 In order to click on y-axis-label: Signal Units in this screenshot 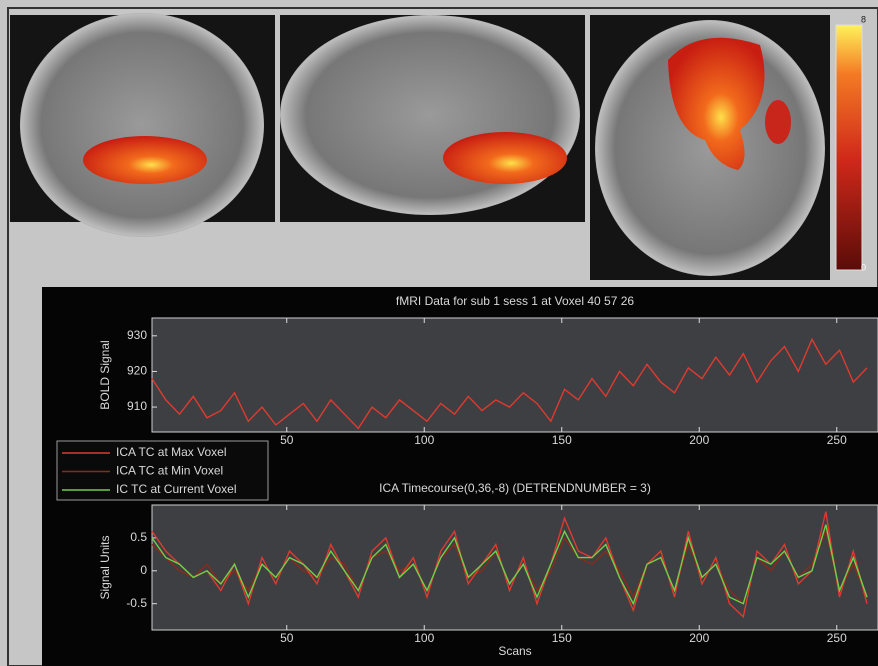, I will do `click(105, 567)`.